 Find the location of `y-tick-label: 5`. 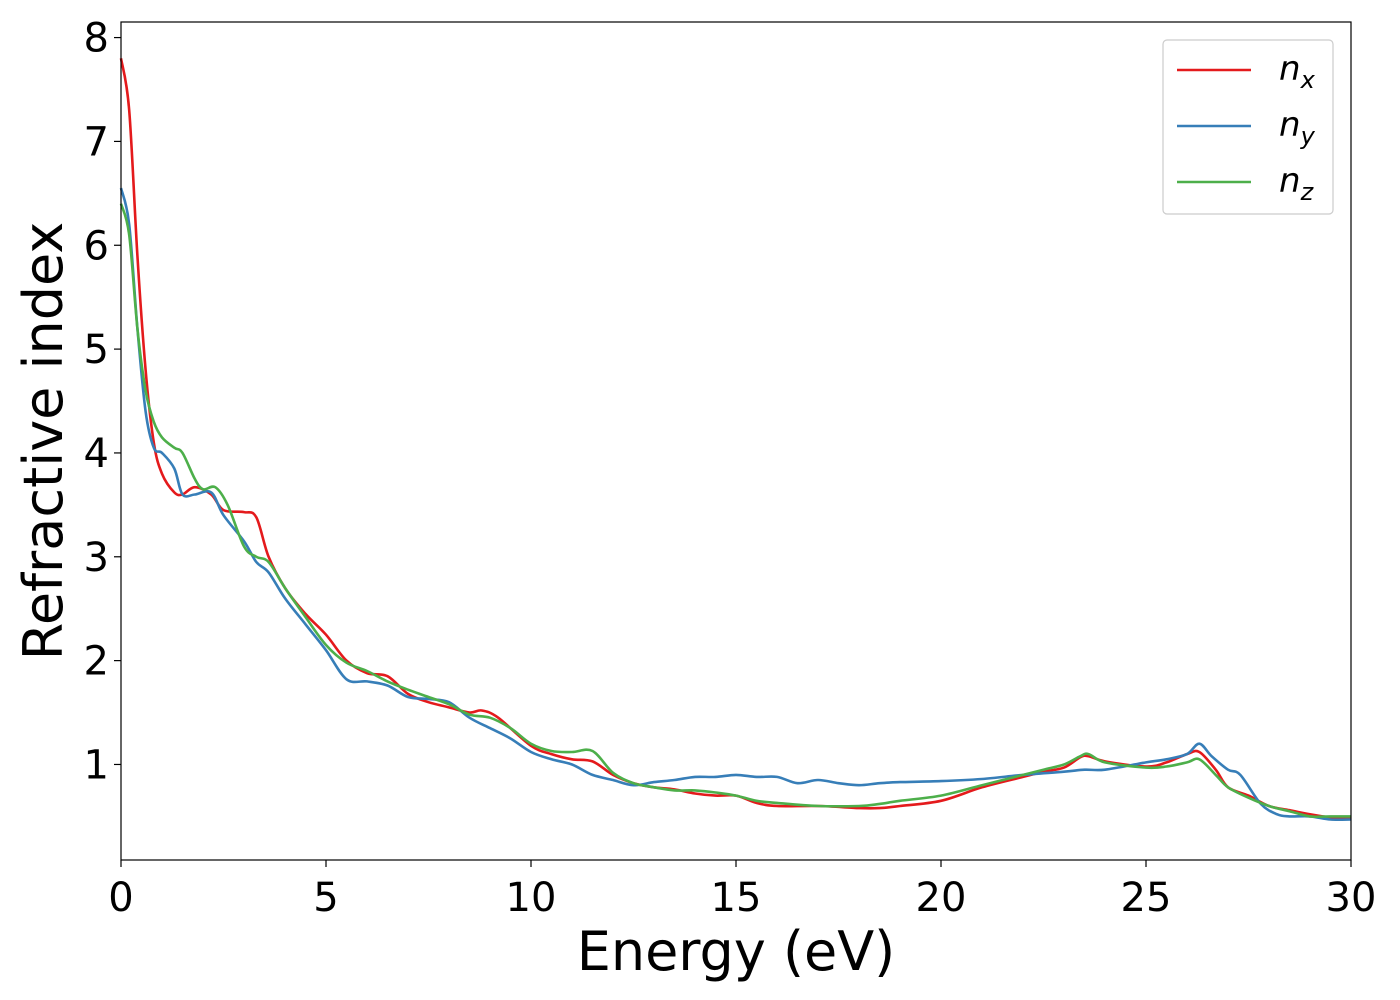

y-tick-label: 5 is located at coordinates (96, 350).